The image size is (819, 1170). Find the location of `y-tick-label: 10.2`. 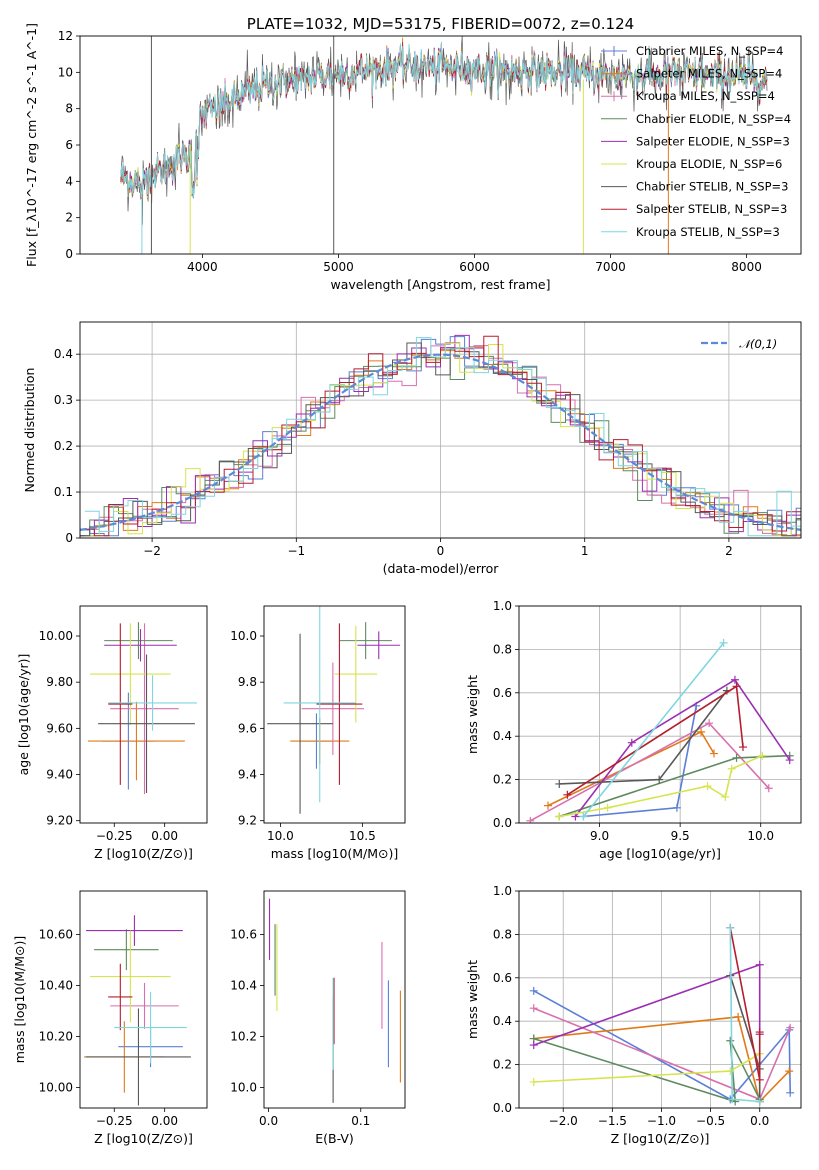

y-tick-label: 10.2 is located at coordinates (243, 1037).